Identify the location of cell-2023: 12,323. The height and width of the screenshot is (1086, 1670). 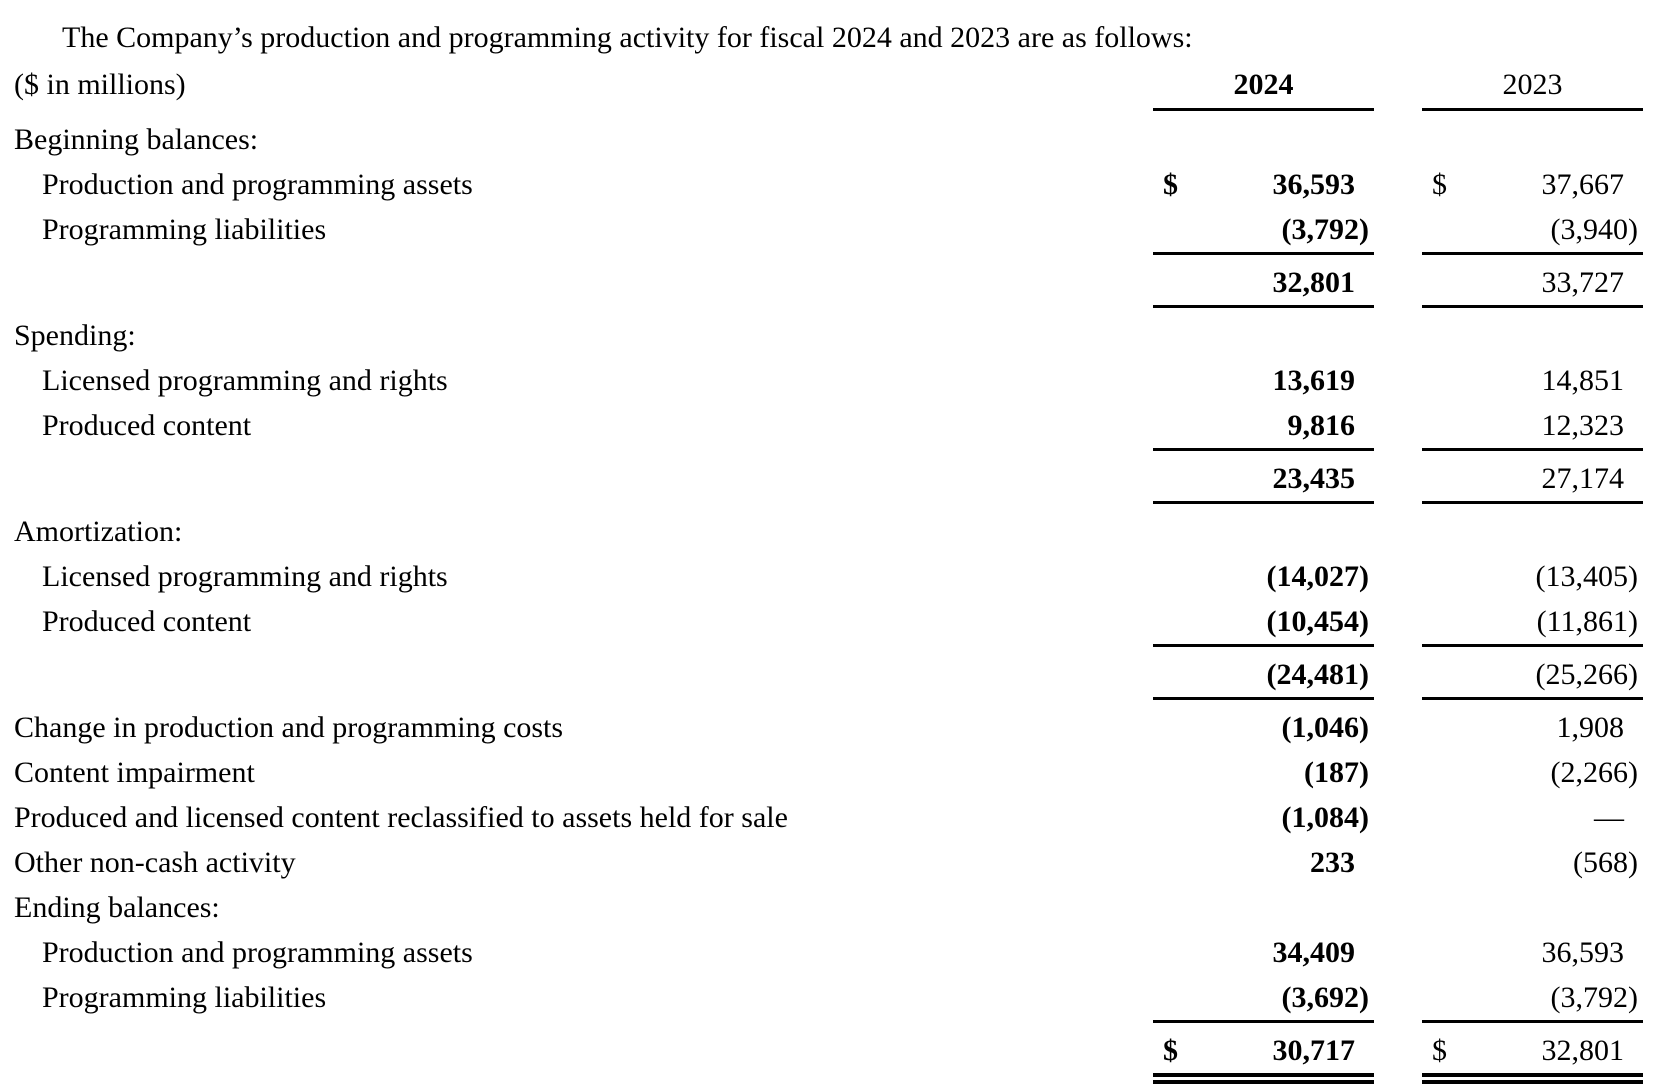
(1532, 427).